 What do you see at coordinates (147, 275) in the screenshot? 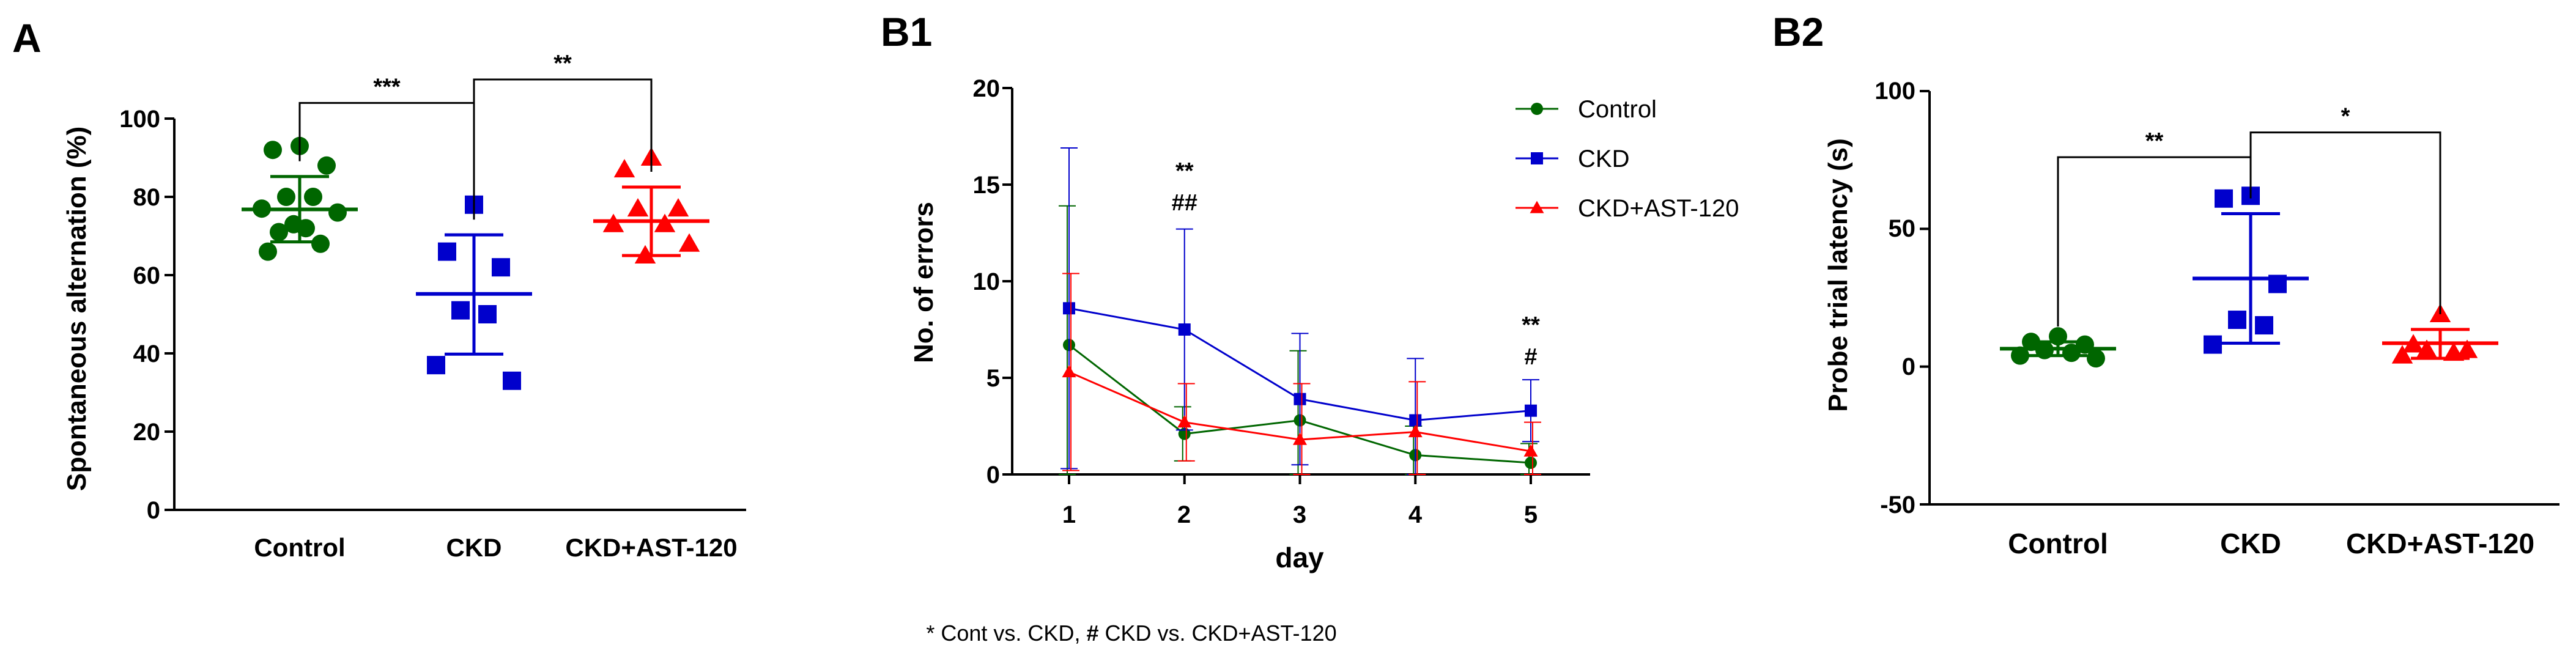
I see `a-ytick-label: 60` at bounding box center [147, 275].